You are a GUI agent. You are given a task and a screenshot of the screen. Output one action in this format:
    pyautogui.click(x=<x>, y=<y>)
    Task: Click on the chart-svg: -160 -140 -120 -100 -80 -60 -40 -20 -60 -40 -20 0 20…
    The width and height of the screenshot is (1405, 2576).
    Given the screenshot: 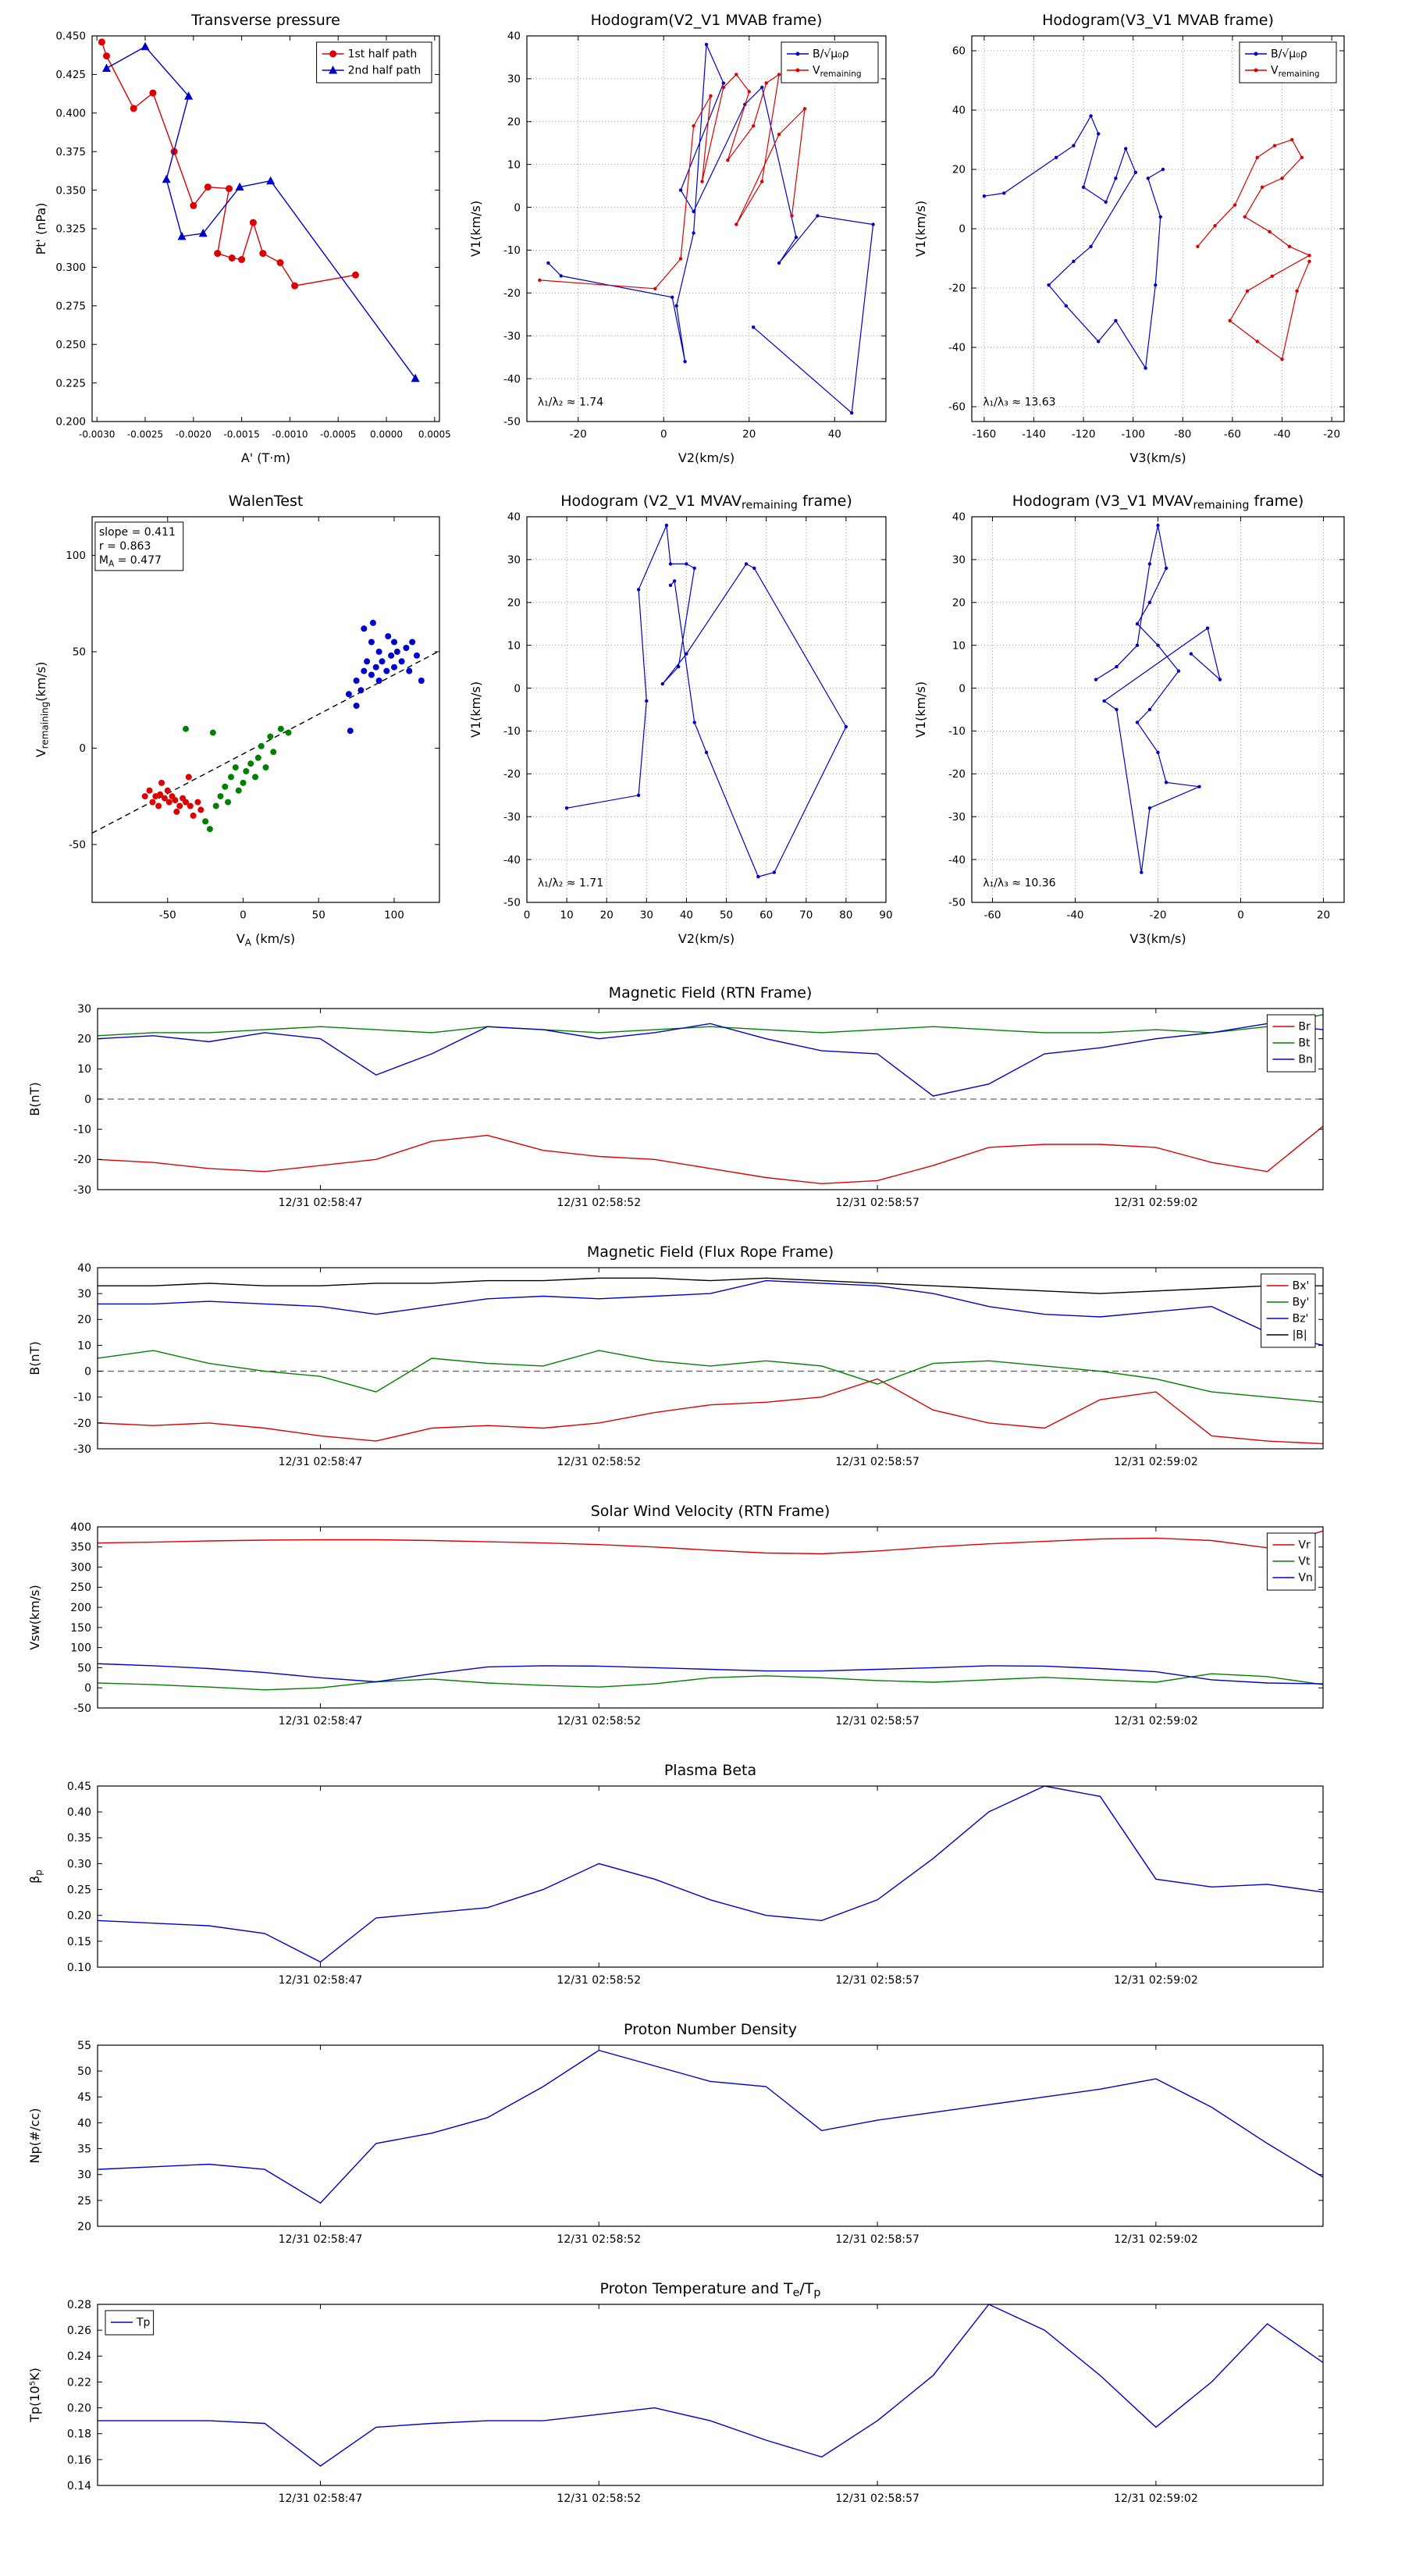 What is the action you would take?
    pyautogui.click(x=1129, y=238)
    